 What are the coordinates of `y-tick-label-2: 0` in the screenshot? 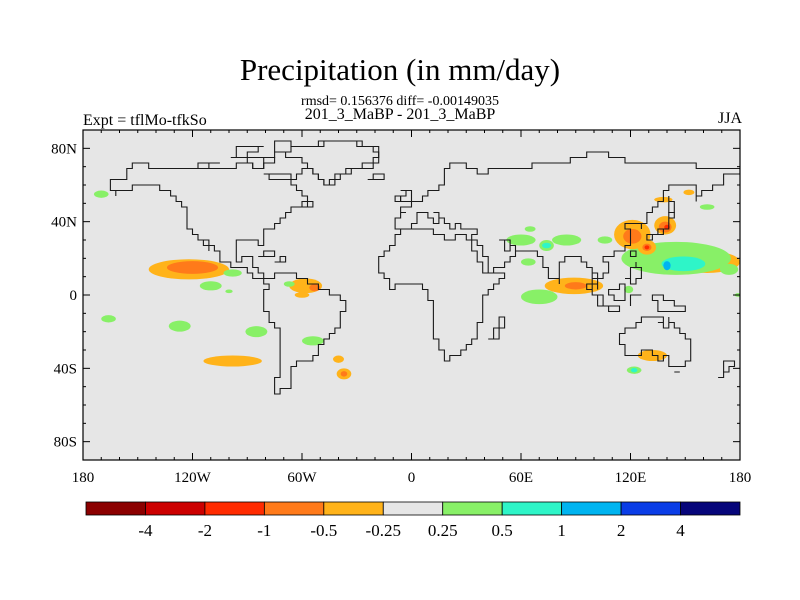 It's located at (74, 296).